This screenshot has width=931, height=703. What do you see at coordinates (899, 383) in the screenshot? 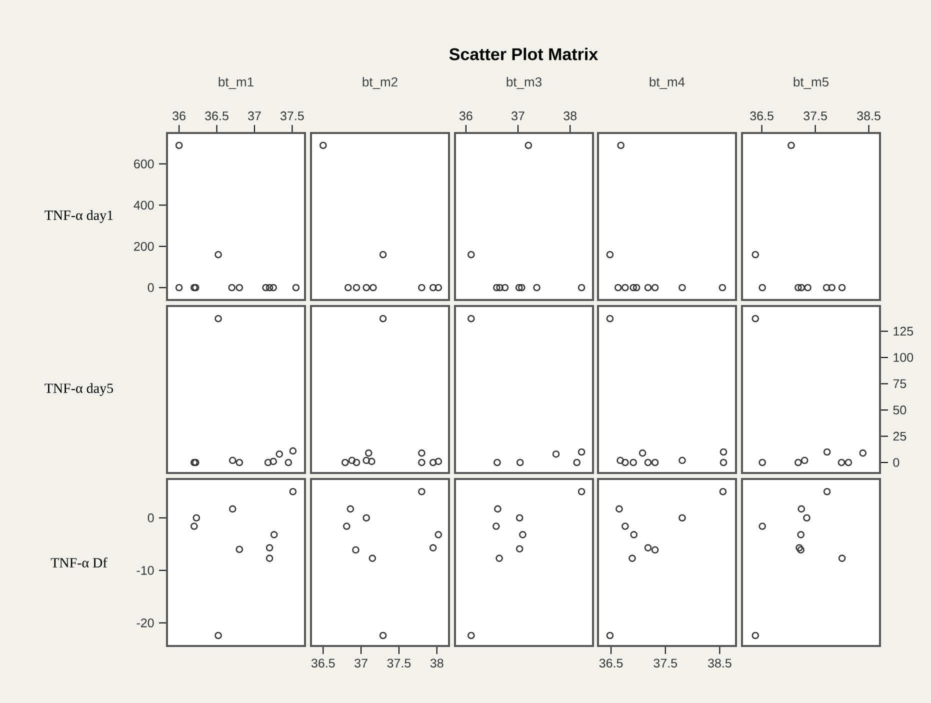
I see `y-tick-label: 75` at bounding box center [899, 383].